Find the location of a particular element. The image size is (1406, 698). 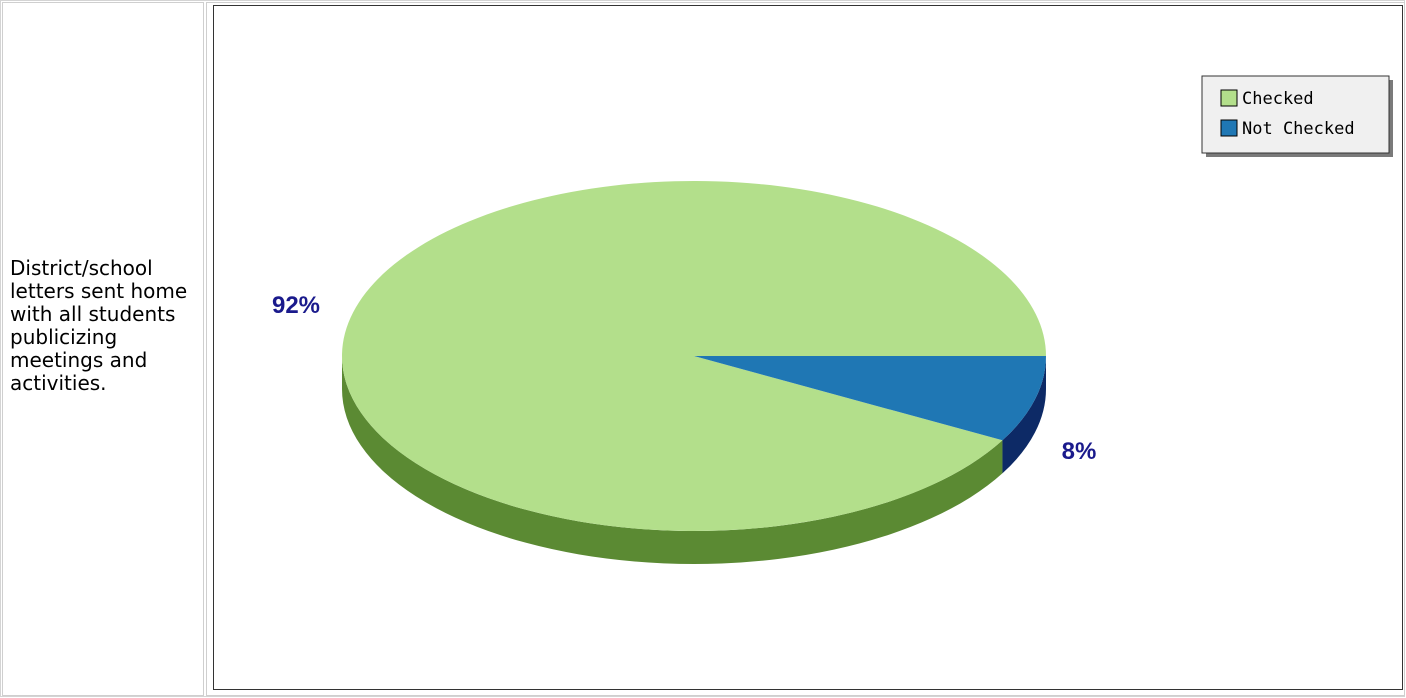

pie-labels: 92% 8% is located at coordinates (684, 378).